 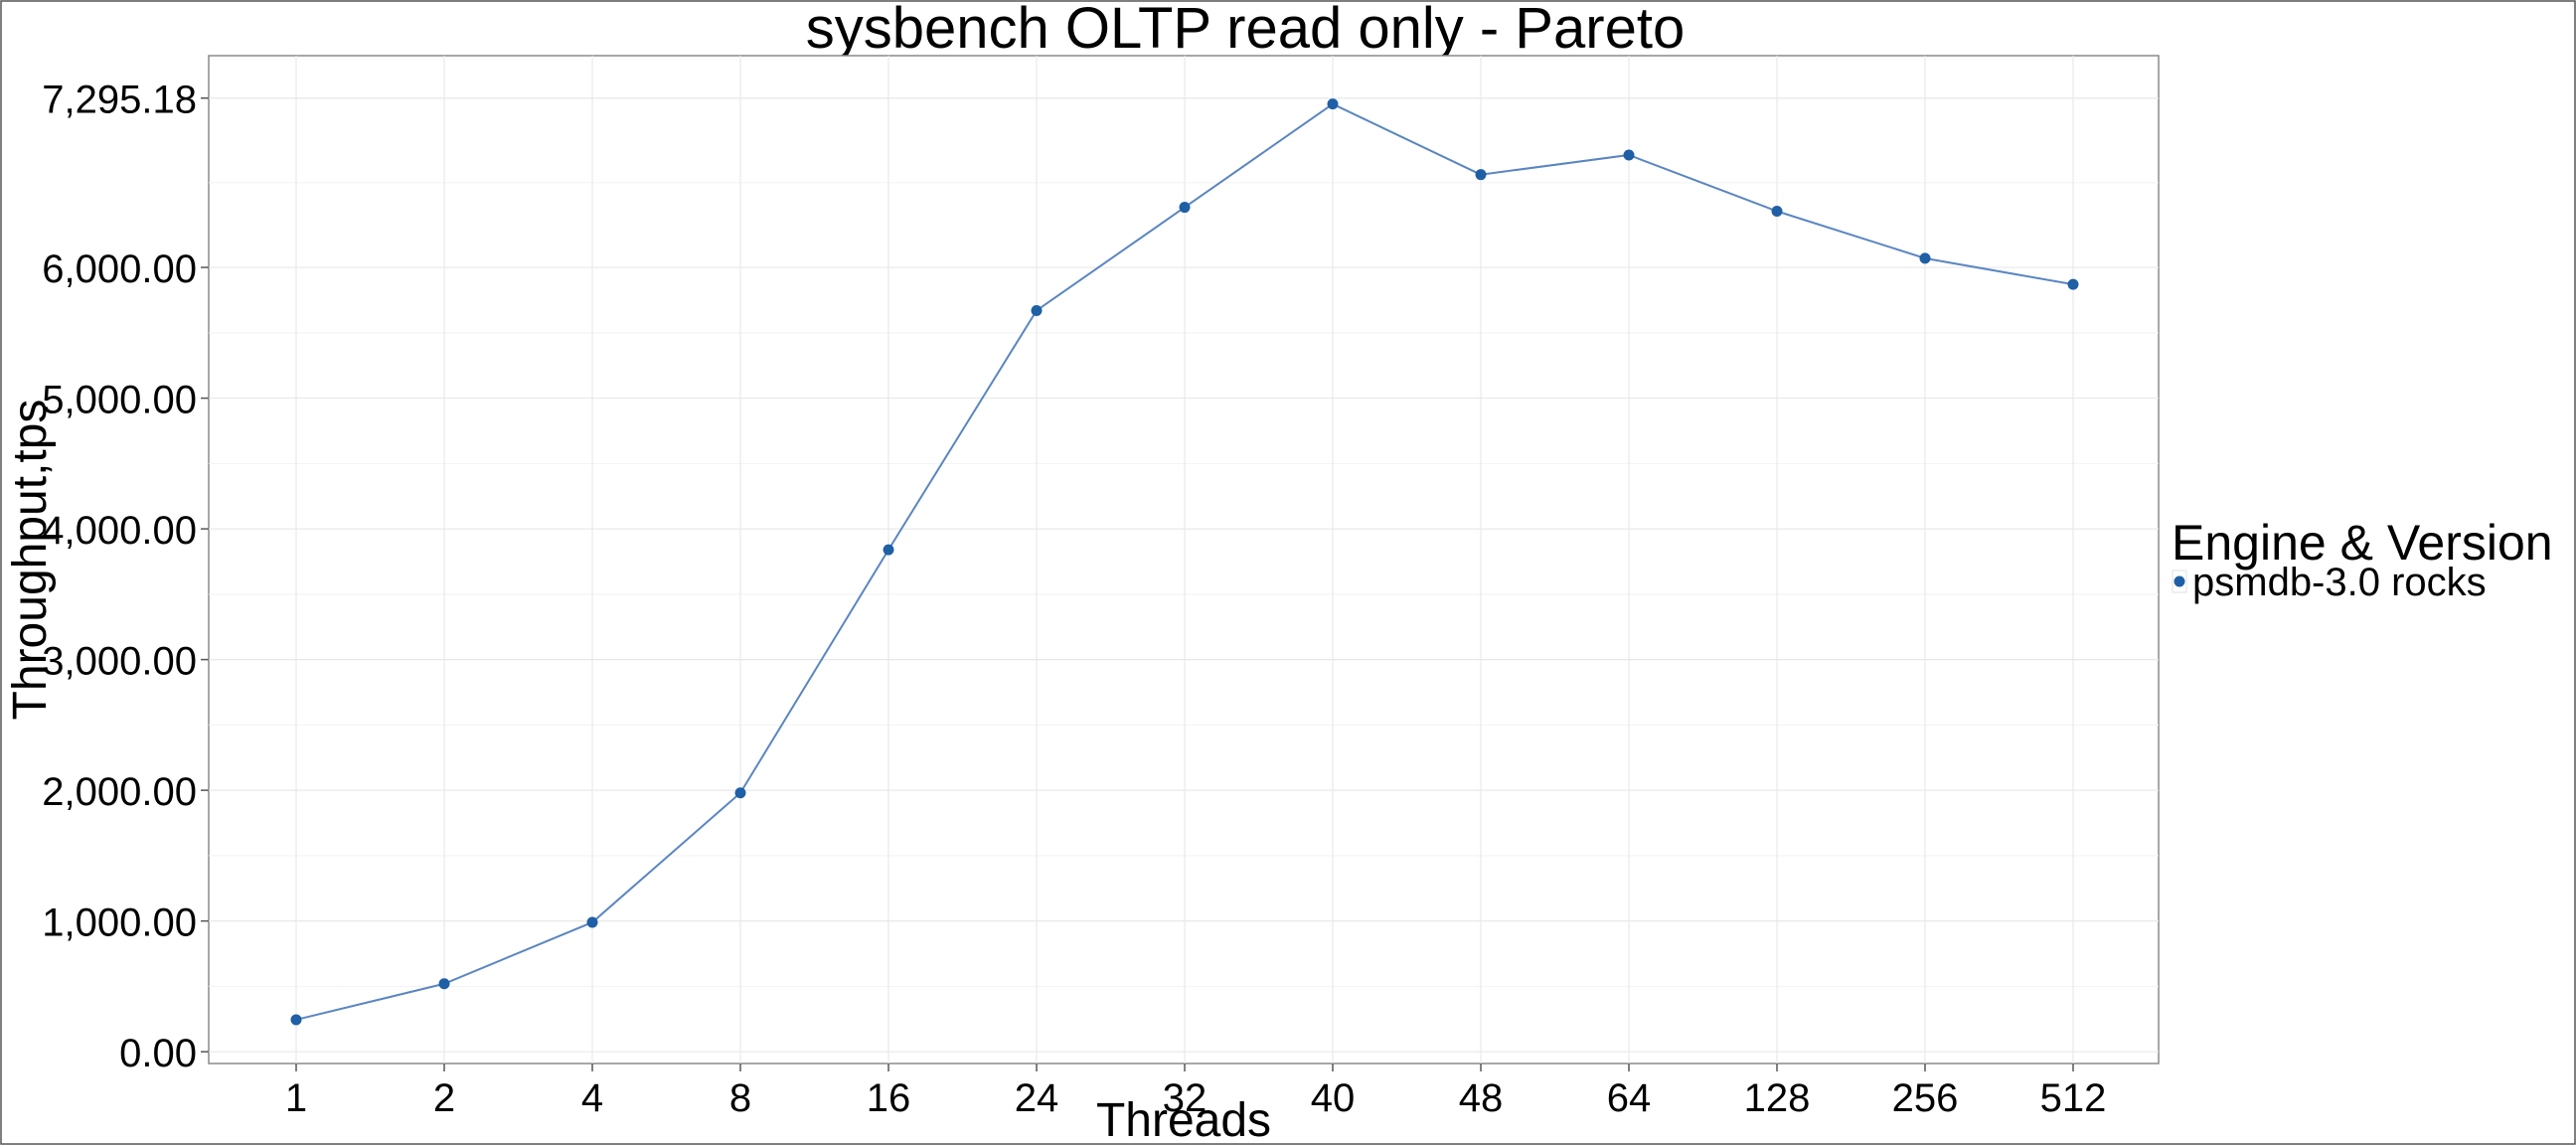 I want to click on x-tick-label: 48, so click(x=1481, y=1098).